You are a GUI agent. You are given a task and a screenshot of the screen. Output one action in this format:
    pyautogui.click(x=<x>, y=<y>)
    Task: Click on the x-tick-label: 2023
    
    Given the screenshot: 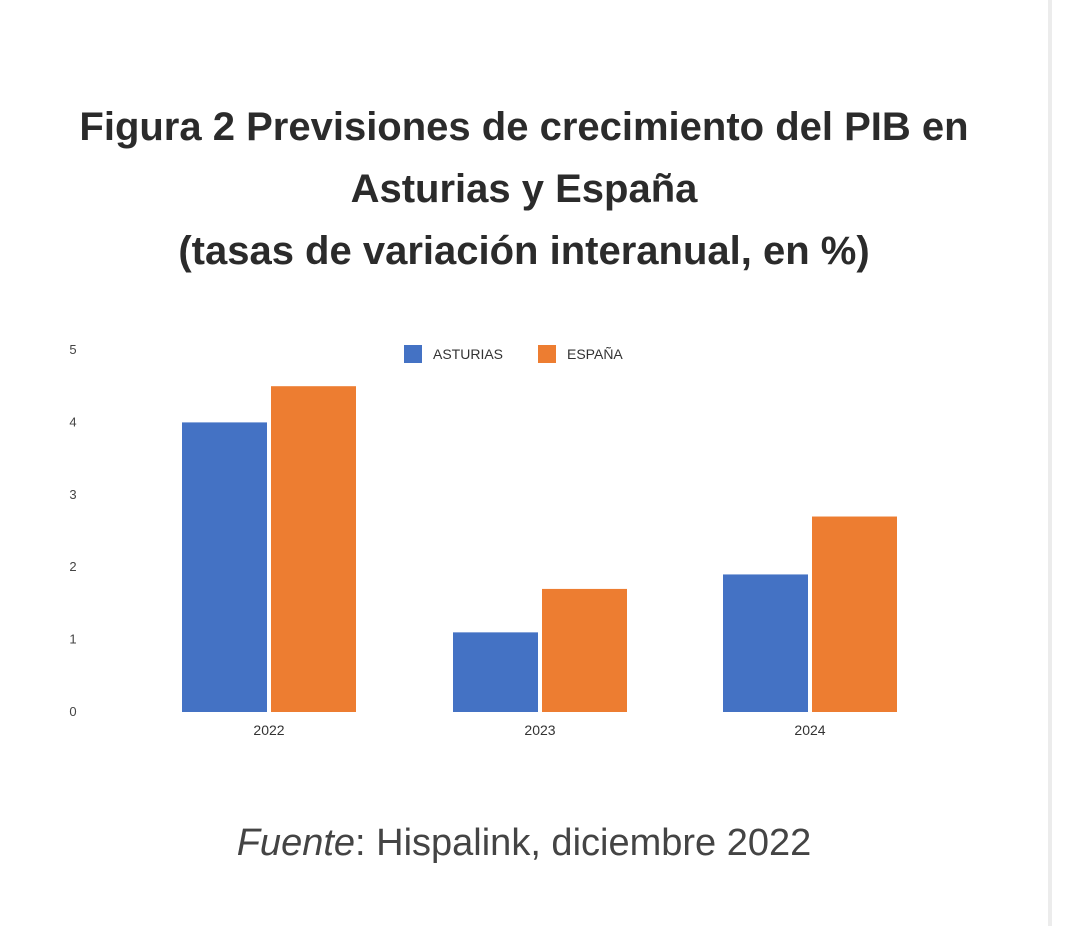 What is the action you would take?
    pyautogui.click(x=539, y=730)
    